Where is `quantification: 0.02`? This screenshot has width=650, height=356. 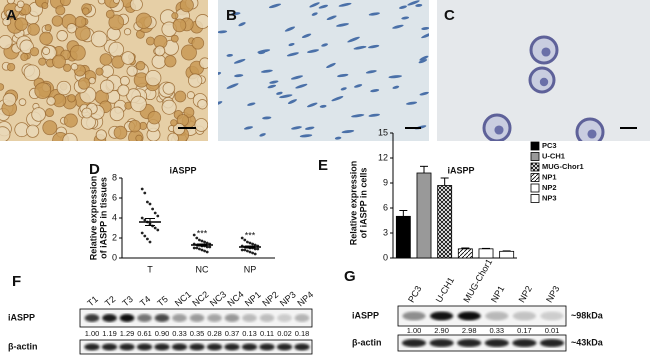 quantification: 0.02 is located at coordinates (284, 333).